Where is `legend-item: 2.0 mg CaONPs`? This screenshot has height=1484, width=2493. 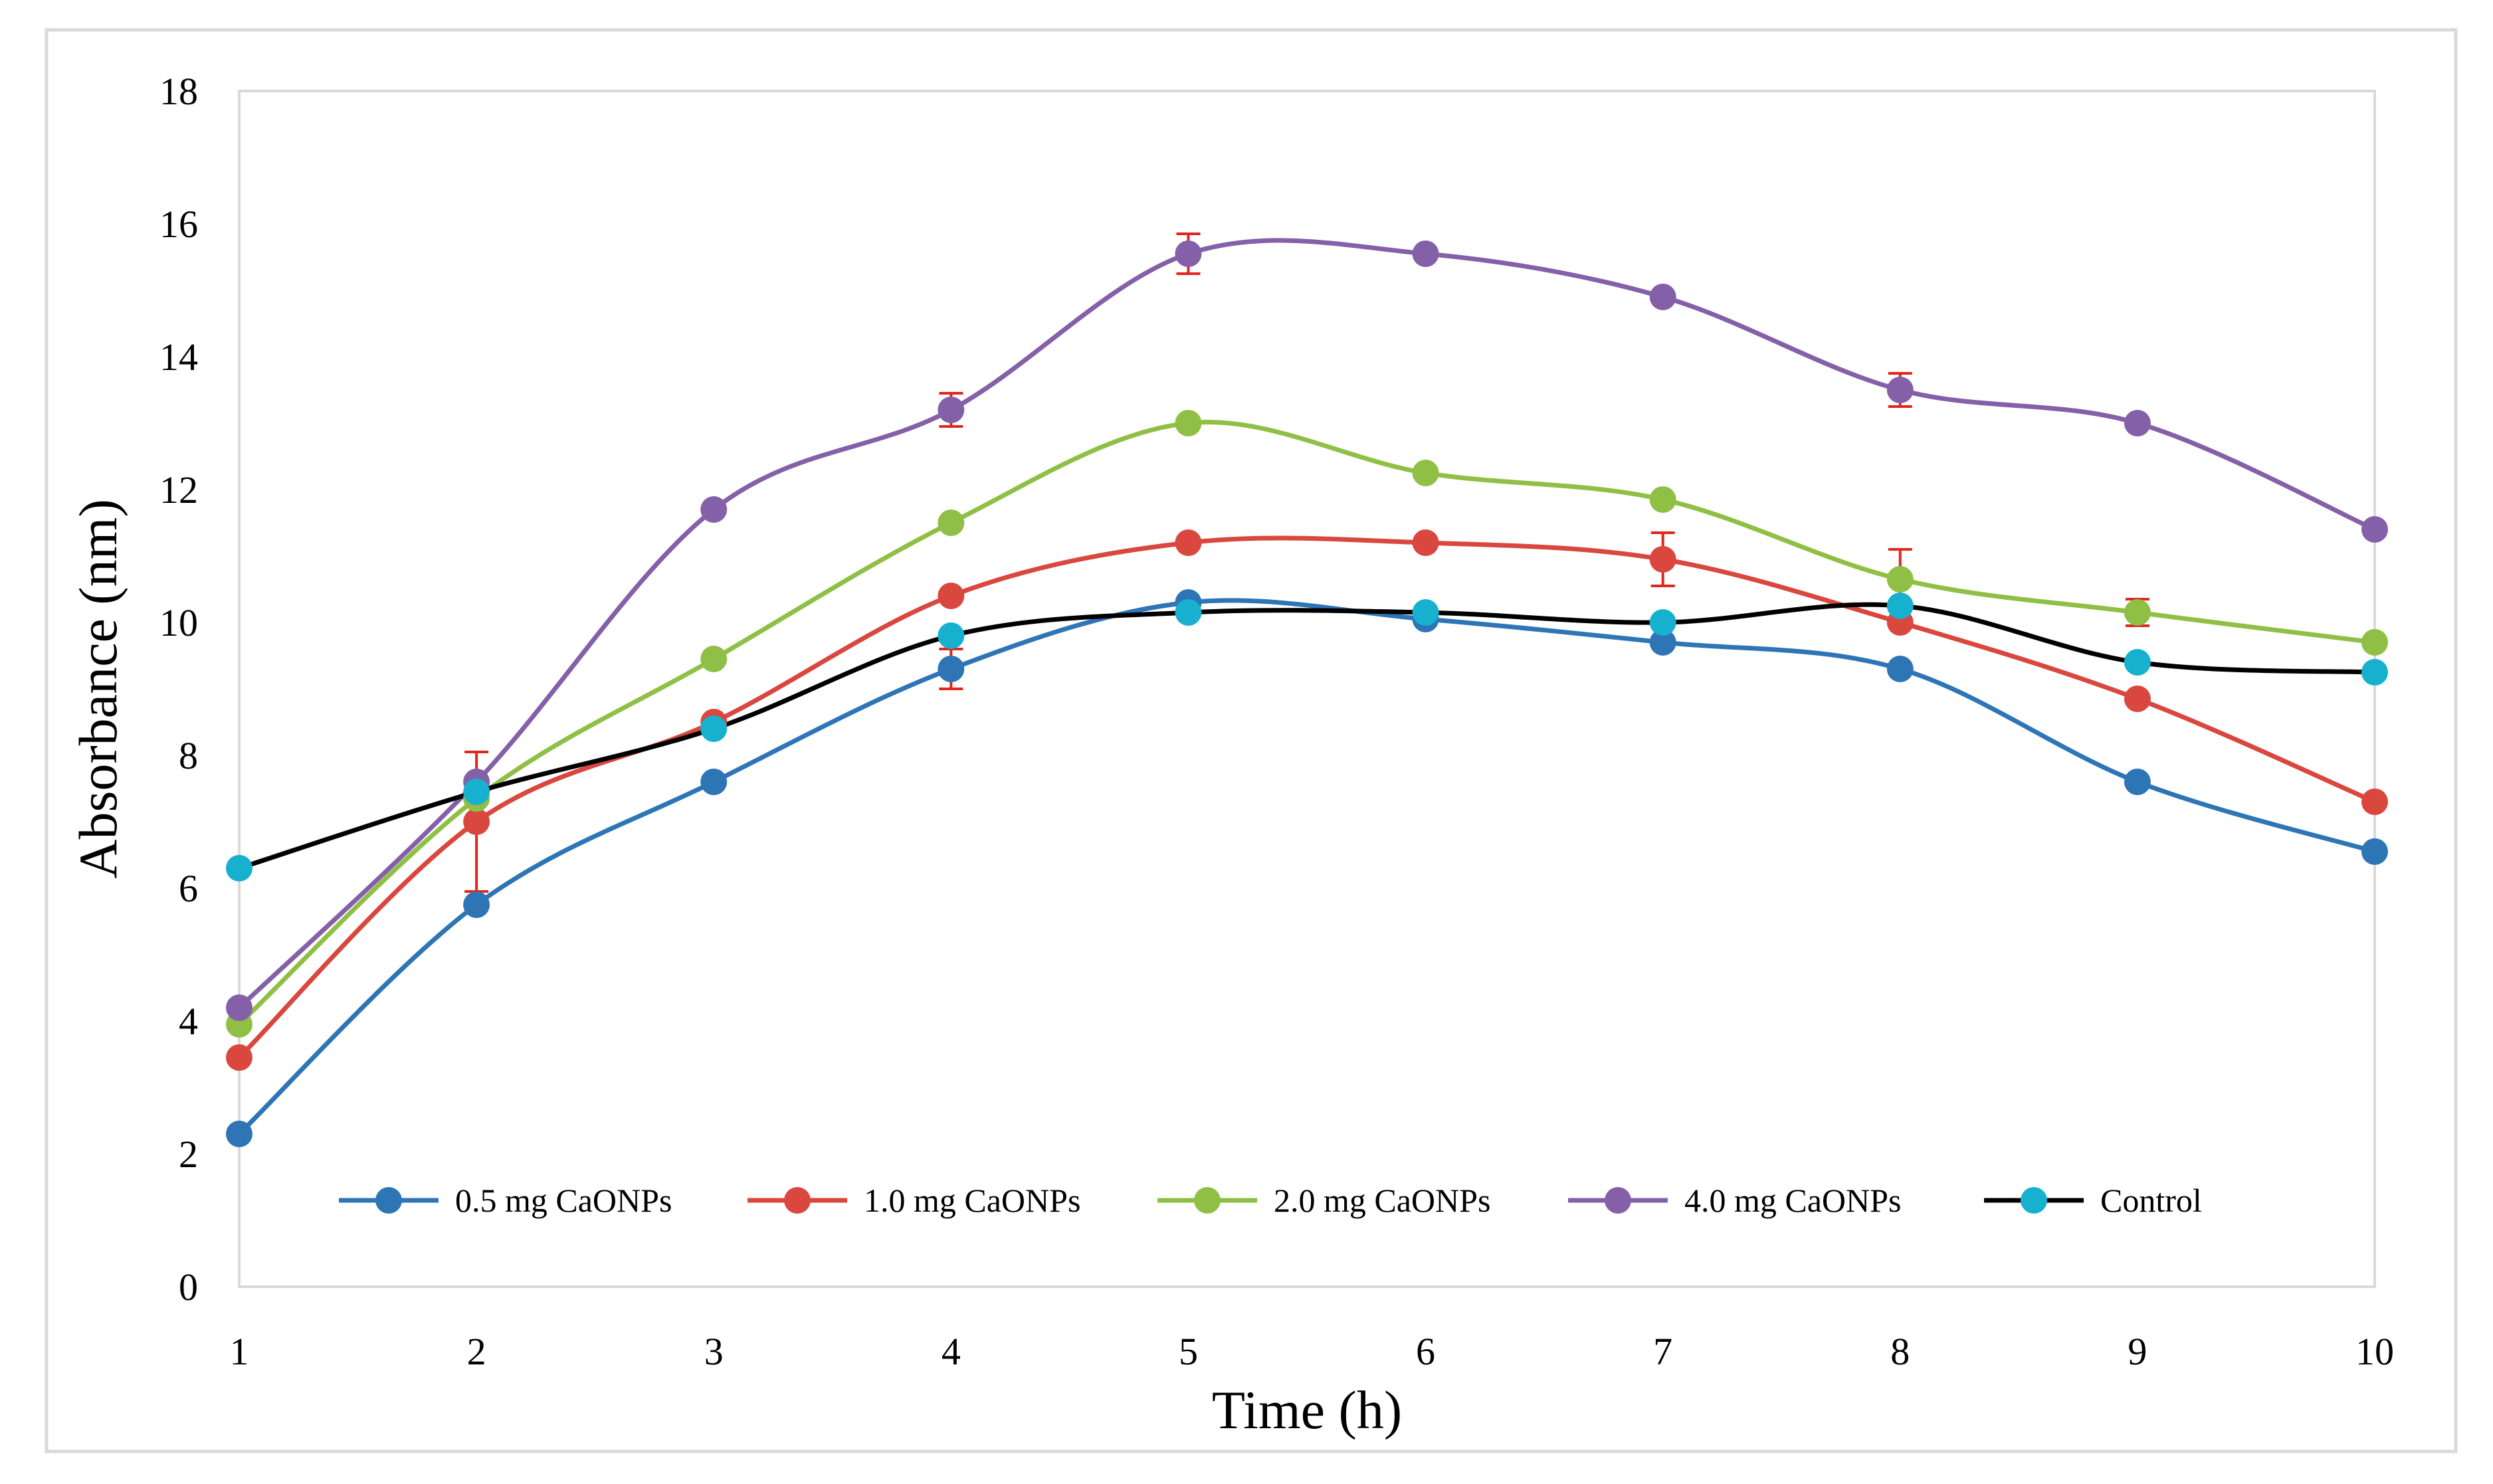
legend-item: 2.0 mg CaONPs is located at coordinates (1323, 1200).